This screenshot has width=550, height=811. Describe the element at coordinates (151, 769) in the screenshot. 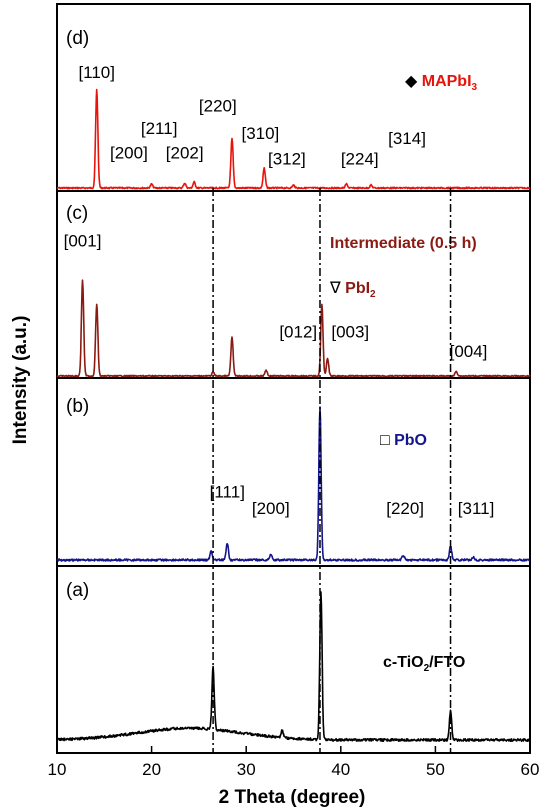

I see `x-tick-label-1: 20` at that location.